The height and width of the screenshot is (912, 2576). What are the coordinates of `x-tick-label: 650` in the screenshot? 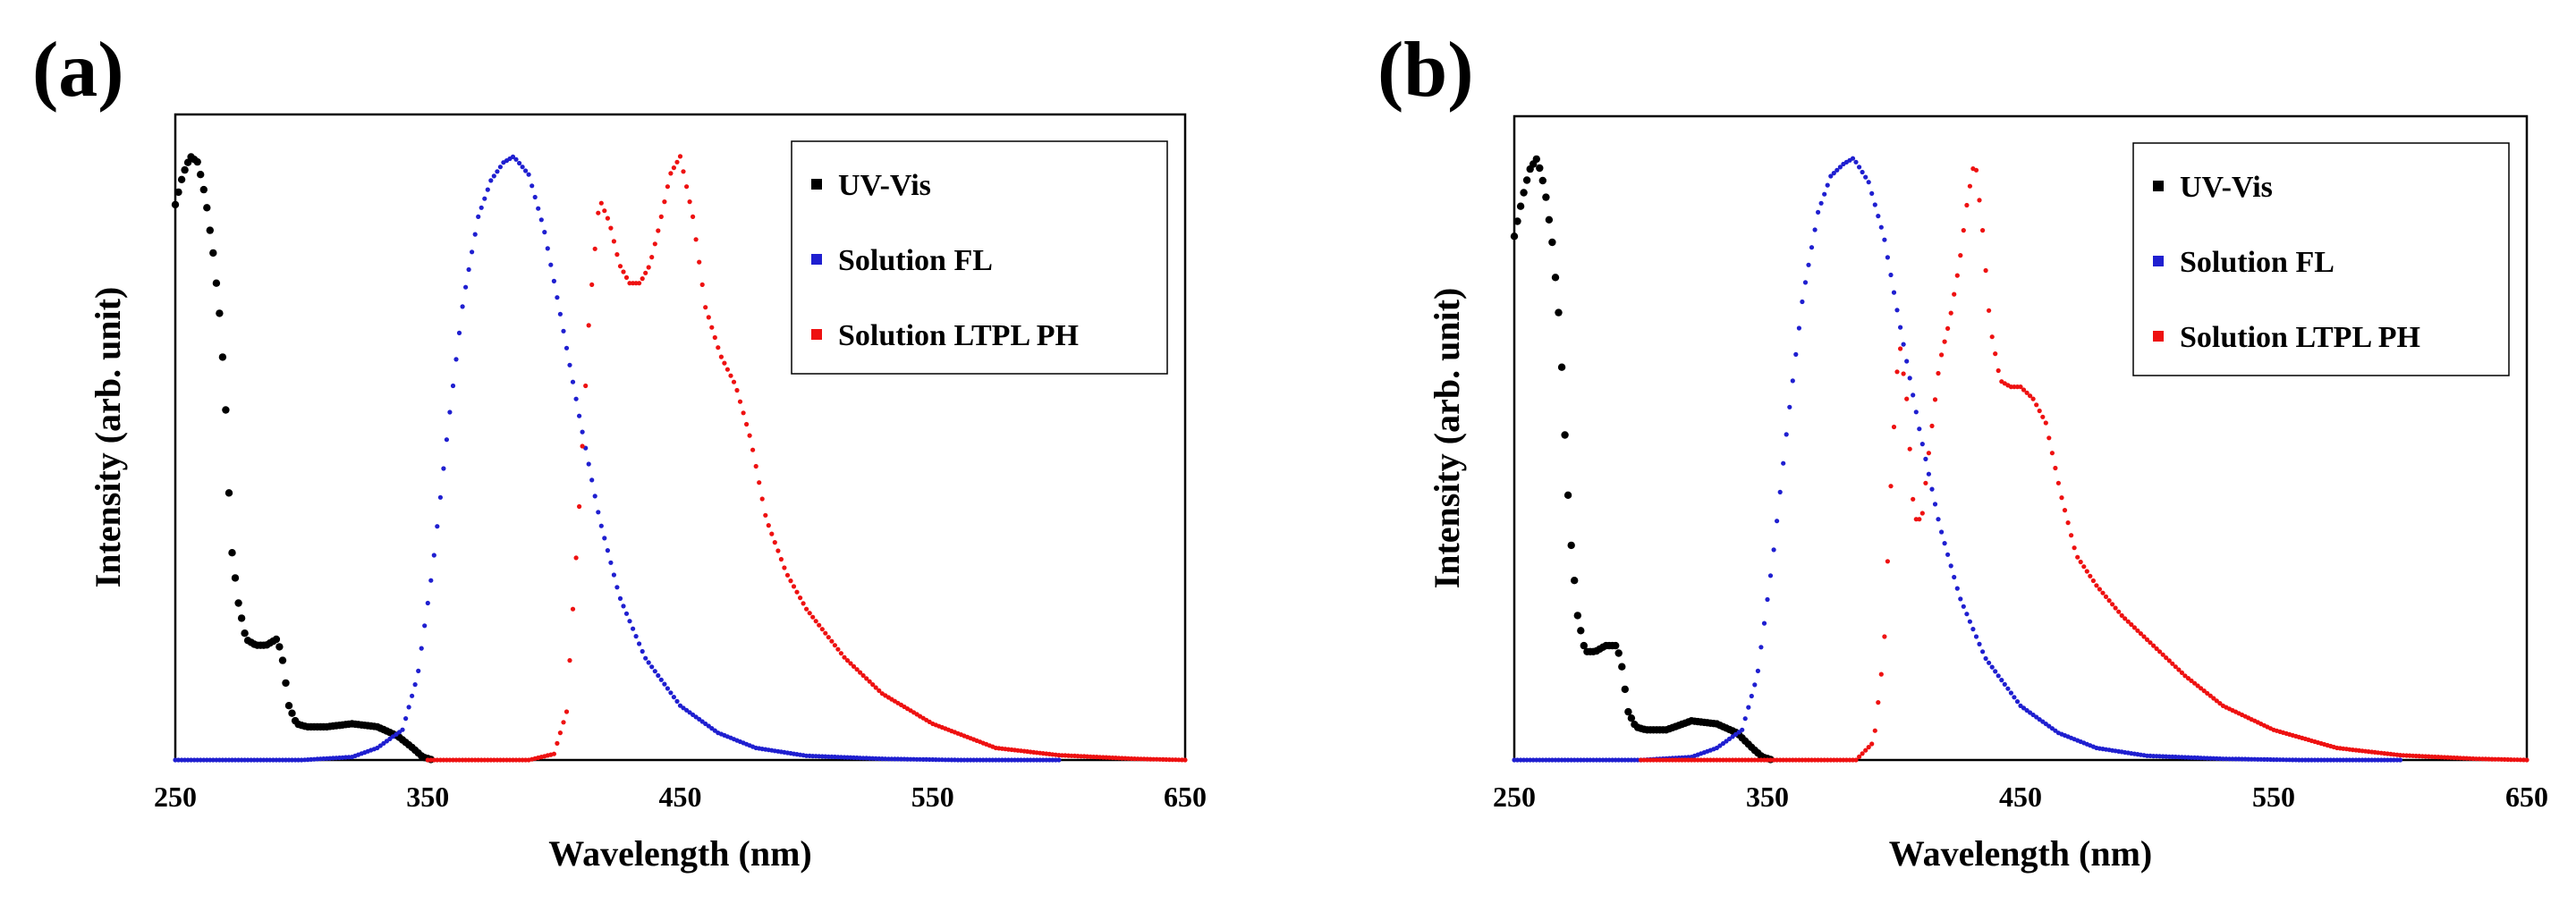 It's located at (2526, 797).